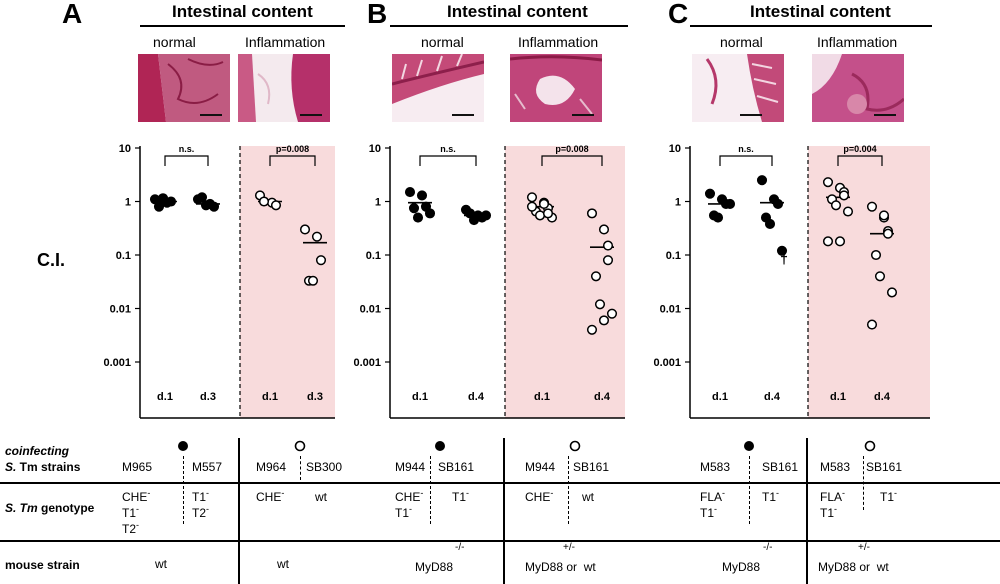  I want to click on open-marker-a, so click(300, 446).